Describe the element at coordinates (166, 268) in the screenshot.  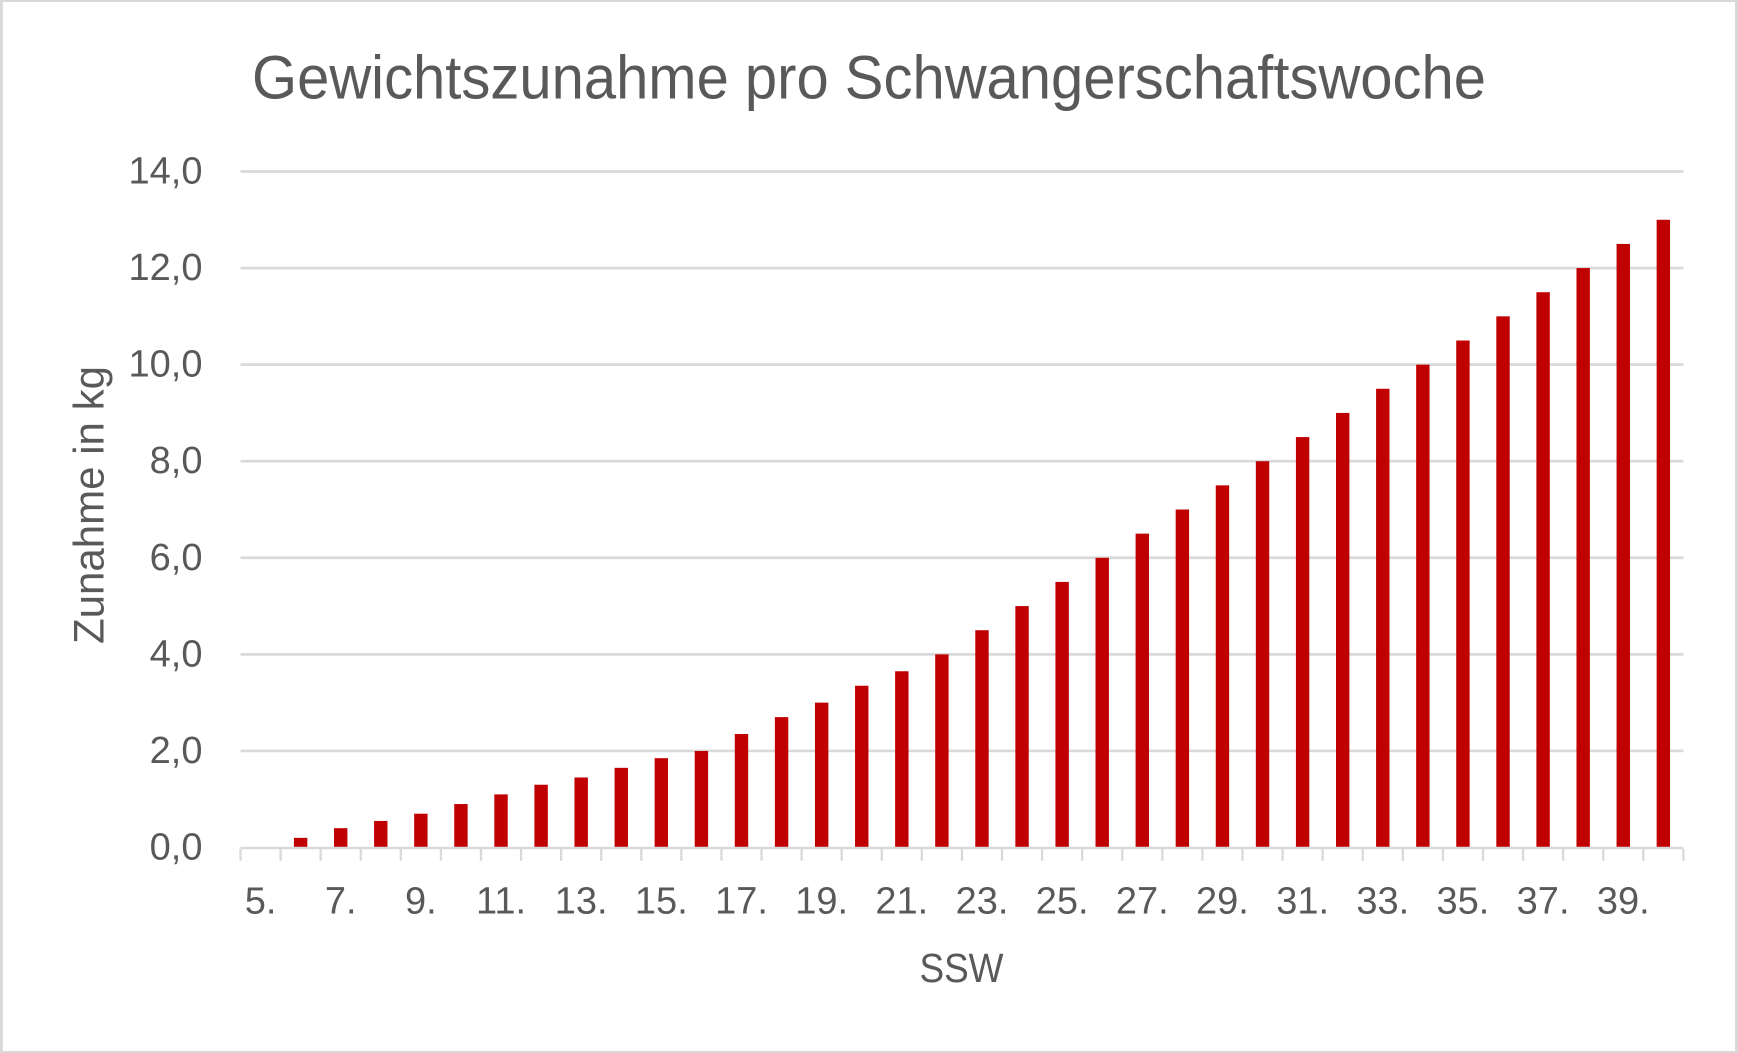
I see `svg-text: 12,0` at that location.